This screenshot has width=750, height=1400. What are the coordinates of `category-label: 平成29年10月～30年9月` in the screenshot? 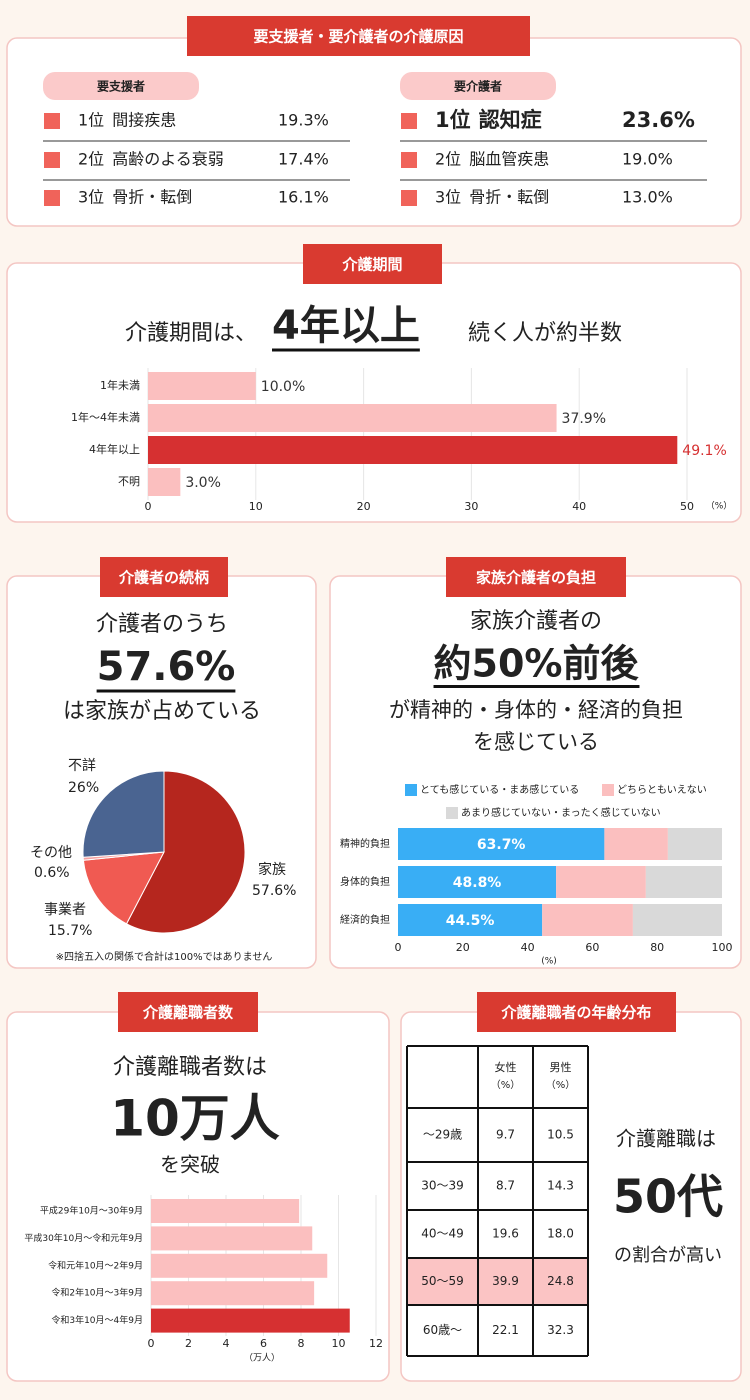 It's located at (91, 1211).